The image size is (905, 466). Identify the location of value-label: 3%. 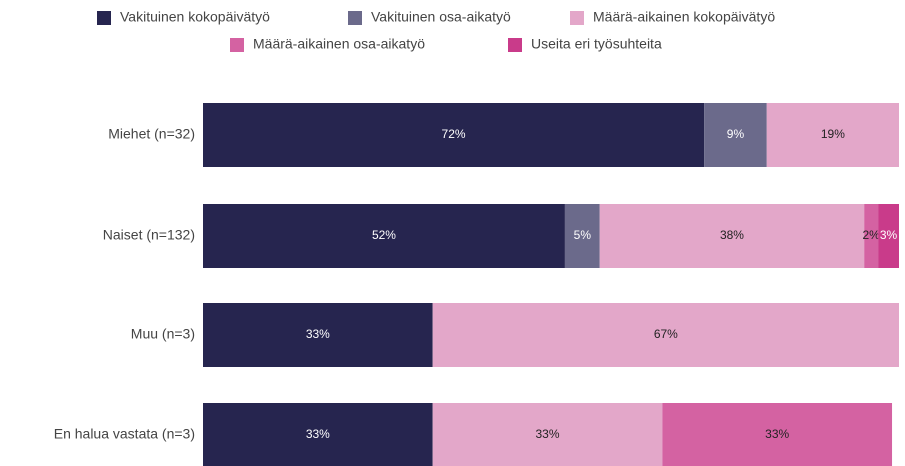
(889, 235).